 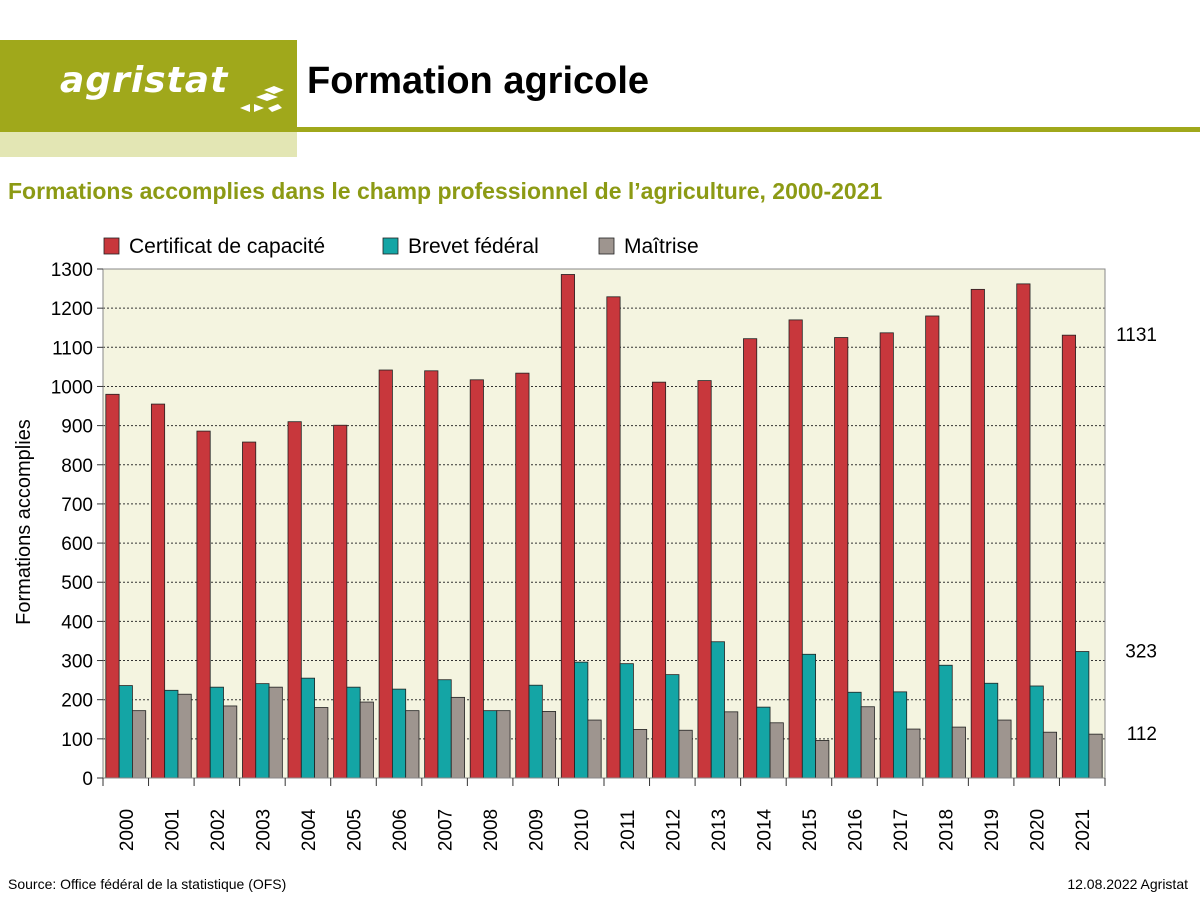 I want to click on page-title: Formation agricole, so click(x=478, y=81).